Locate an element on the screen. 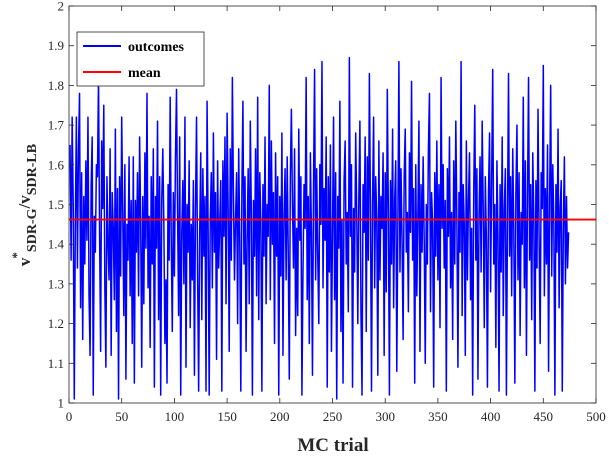 The height and width of the screenshot is (465, 609). x-tick-label: 50 is located at coordinates (121, 416).